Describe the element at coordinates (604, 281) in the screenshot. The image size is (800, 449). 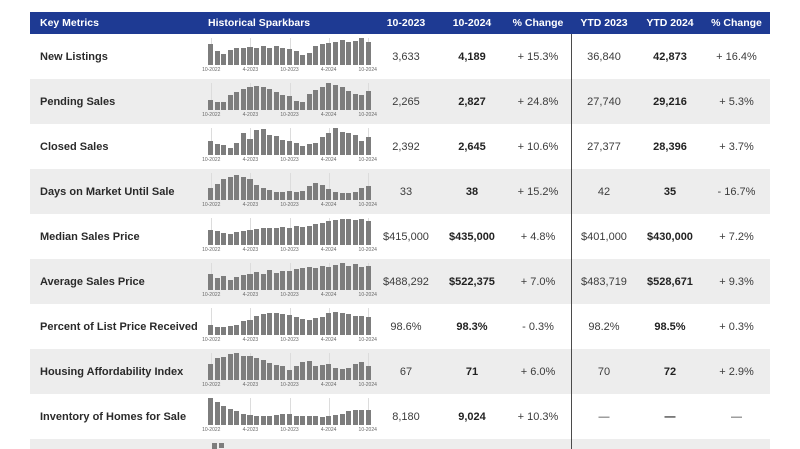
I see `value-cell-ytd-2023: $483,719` at that location.